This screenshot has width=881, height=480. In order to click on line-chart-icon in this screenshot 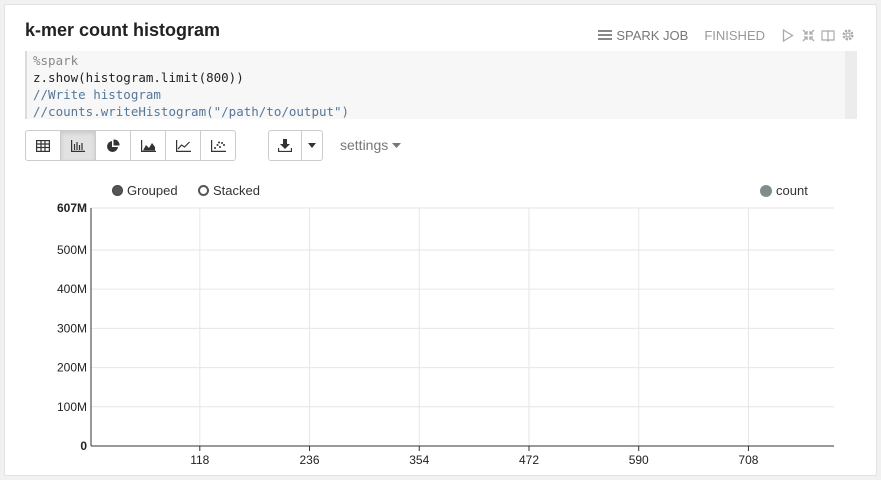, I will do `click(183, 145)`.